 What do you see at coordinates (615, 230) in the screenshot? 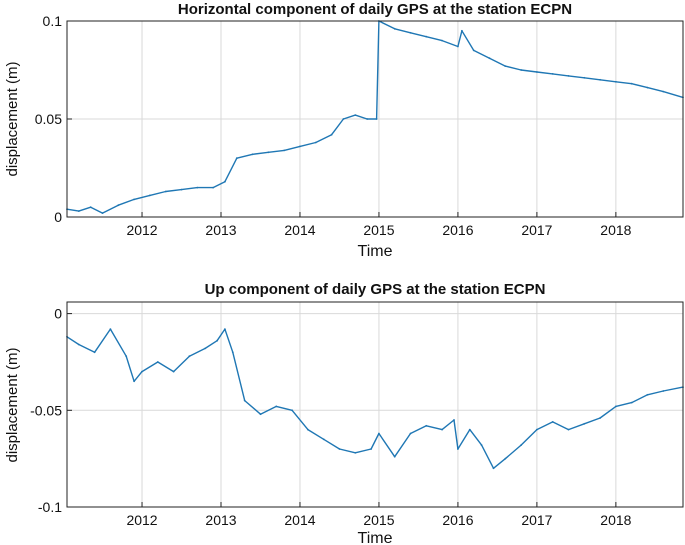
I see `horizontal-x-tick-label: 2018` at bounding box center [615, 230].